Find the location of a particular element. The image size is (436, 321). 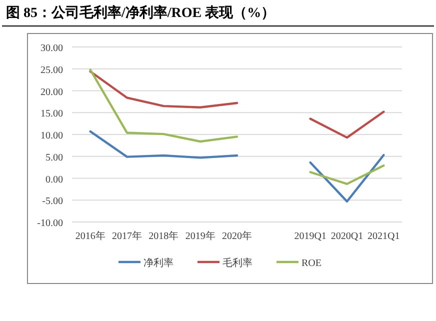

y-tick-label: 25.00 is located at coordinates (51, 70).